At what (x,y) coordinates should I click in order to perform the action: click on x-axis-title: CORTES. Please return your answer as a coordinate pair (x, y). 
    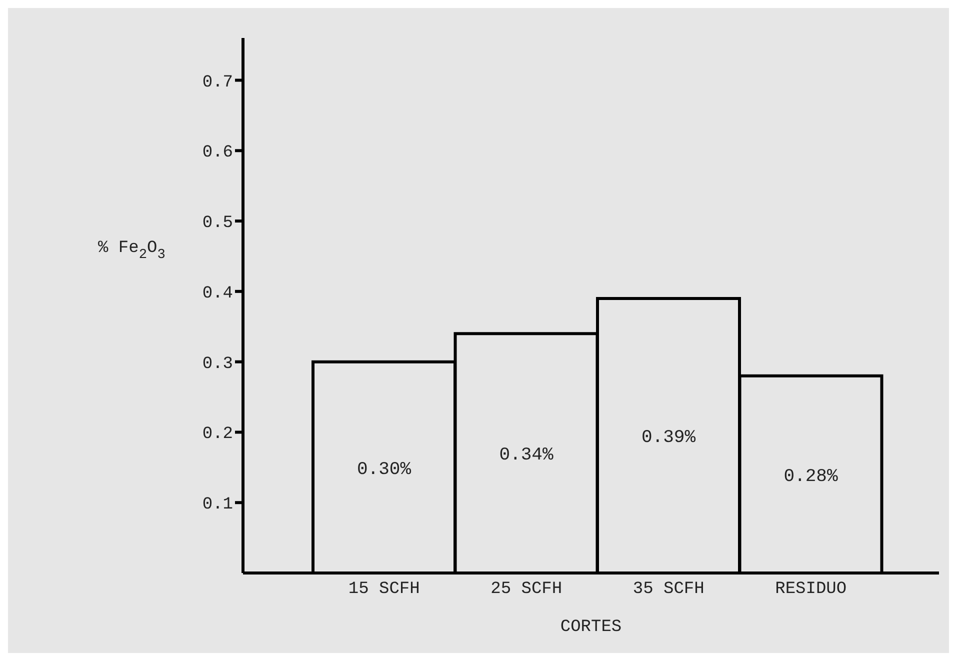
    Looking at the image, I should click on (591, 627).